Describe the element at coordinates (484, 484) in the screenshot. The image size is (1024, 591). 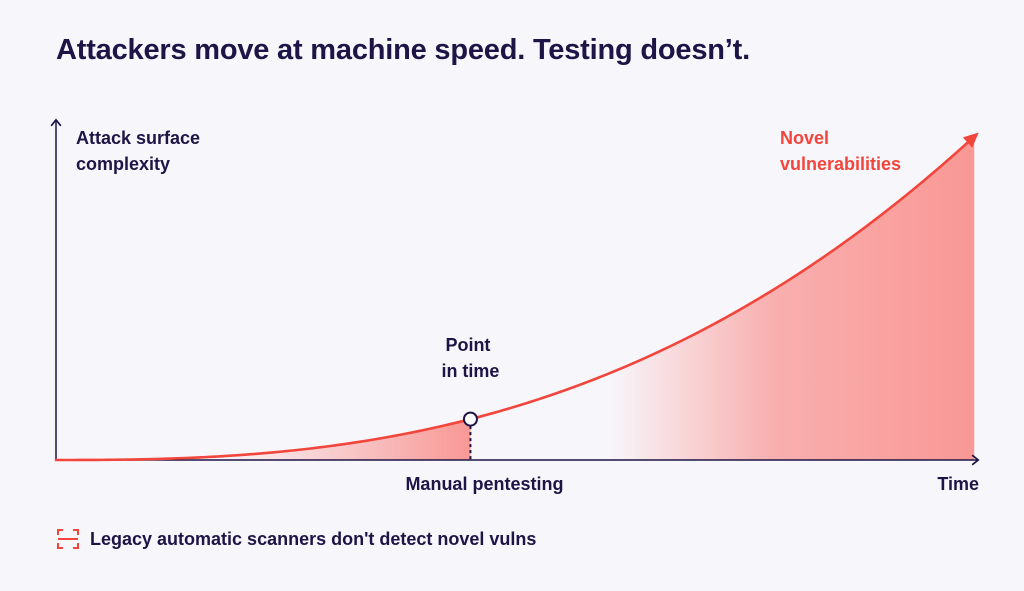
I see `marker-x-label: Manual pentesting` at that location.